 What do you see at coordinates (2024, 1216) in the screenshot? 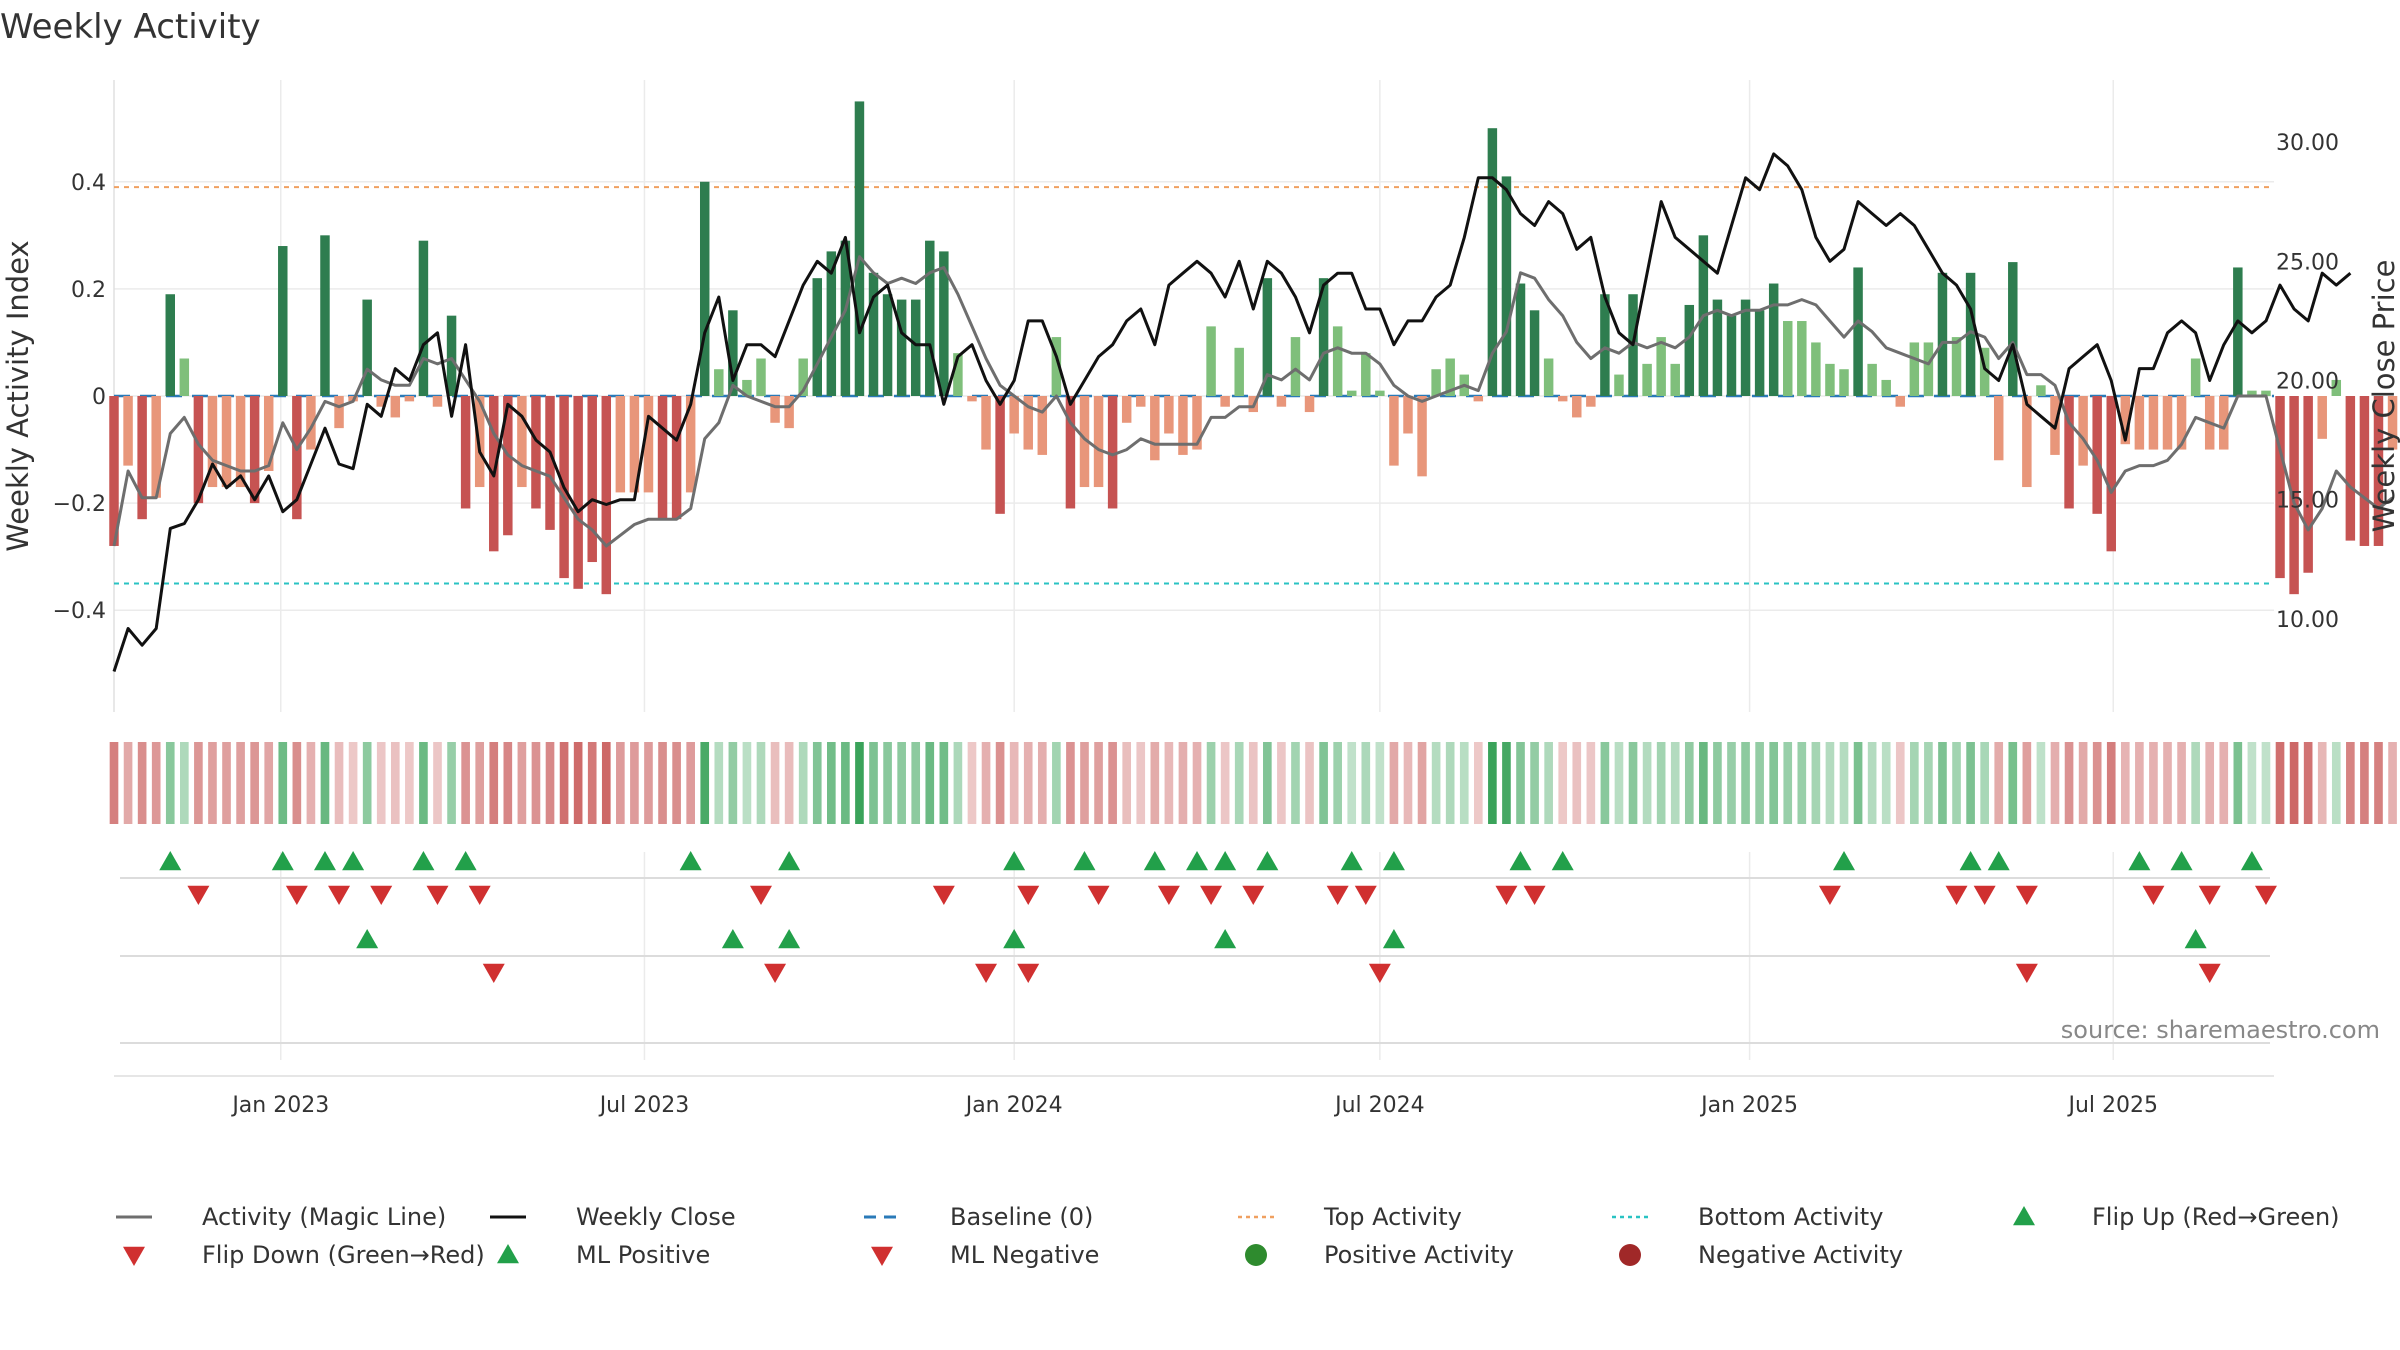
I see `legend-swatch` at bounding box center [2024, 1216].